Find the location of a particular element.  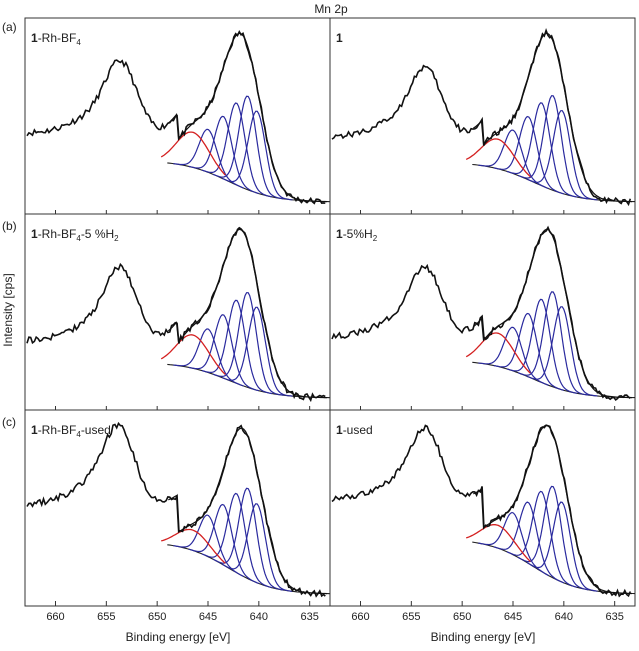

panel-label: 1-Rh-BF4-5 %H2 is located at coordinates (75, 235).